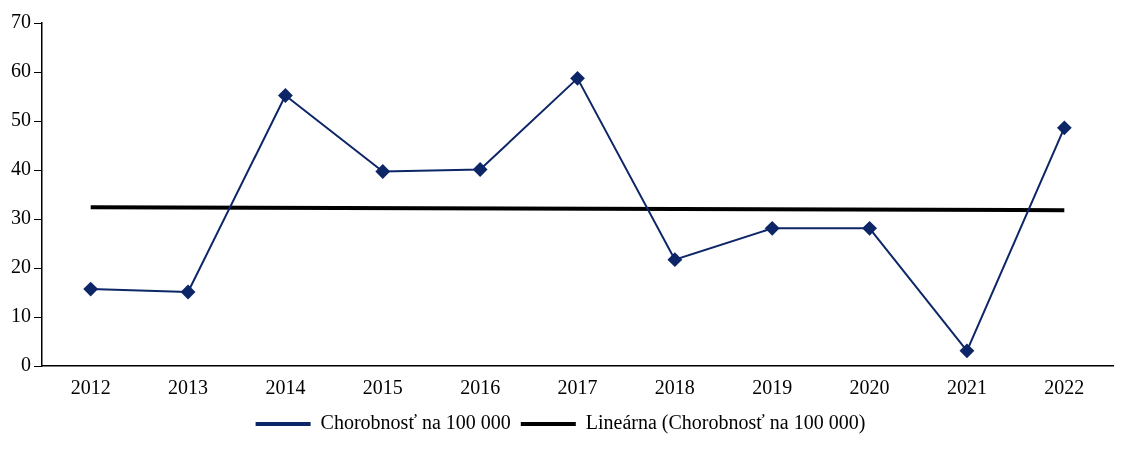 Image resolution: width=1141 pixels, height=452 pixels. What do you see at coordinates (725, 423) in the screenshot?
I see `legend-label: Lineárna (Chorobnosť na 100 000)` at bounding box center [725, 423].